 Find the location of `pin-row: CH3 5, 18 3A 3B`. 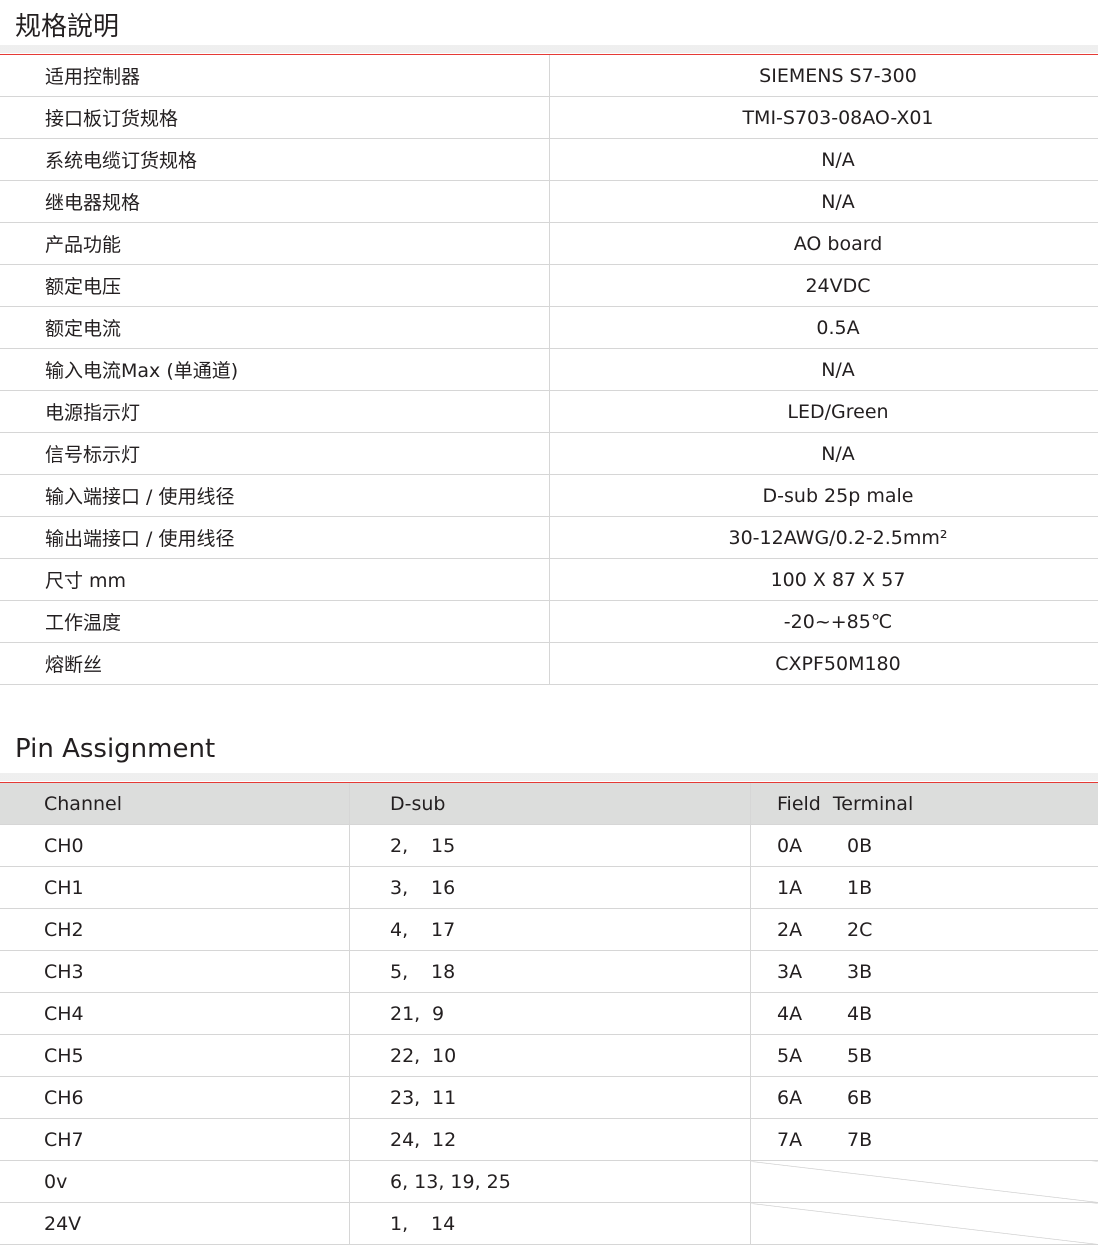

pin-row: CH3 5, 18 3A 3B is located at coordinates (549, 971).